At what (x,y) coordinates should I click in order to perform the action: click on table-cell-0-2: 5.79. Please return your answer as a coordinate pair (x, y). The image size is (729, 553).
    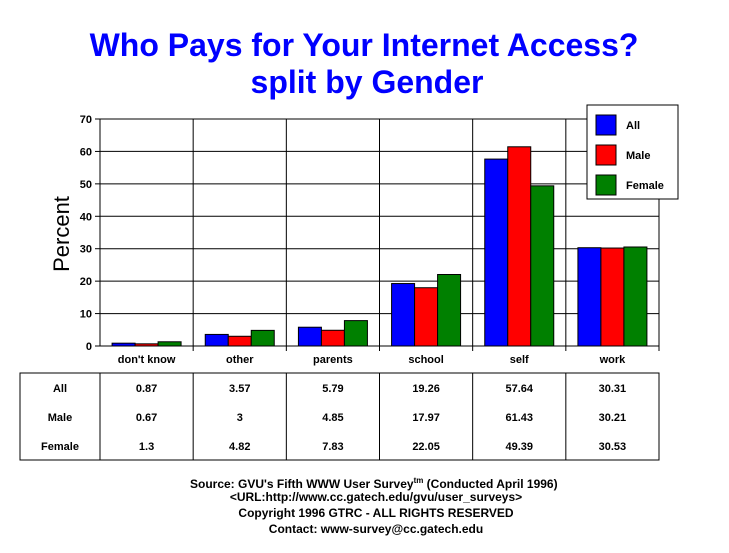
    Looking at the image, I should click on (332, 389).